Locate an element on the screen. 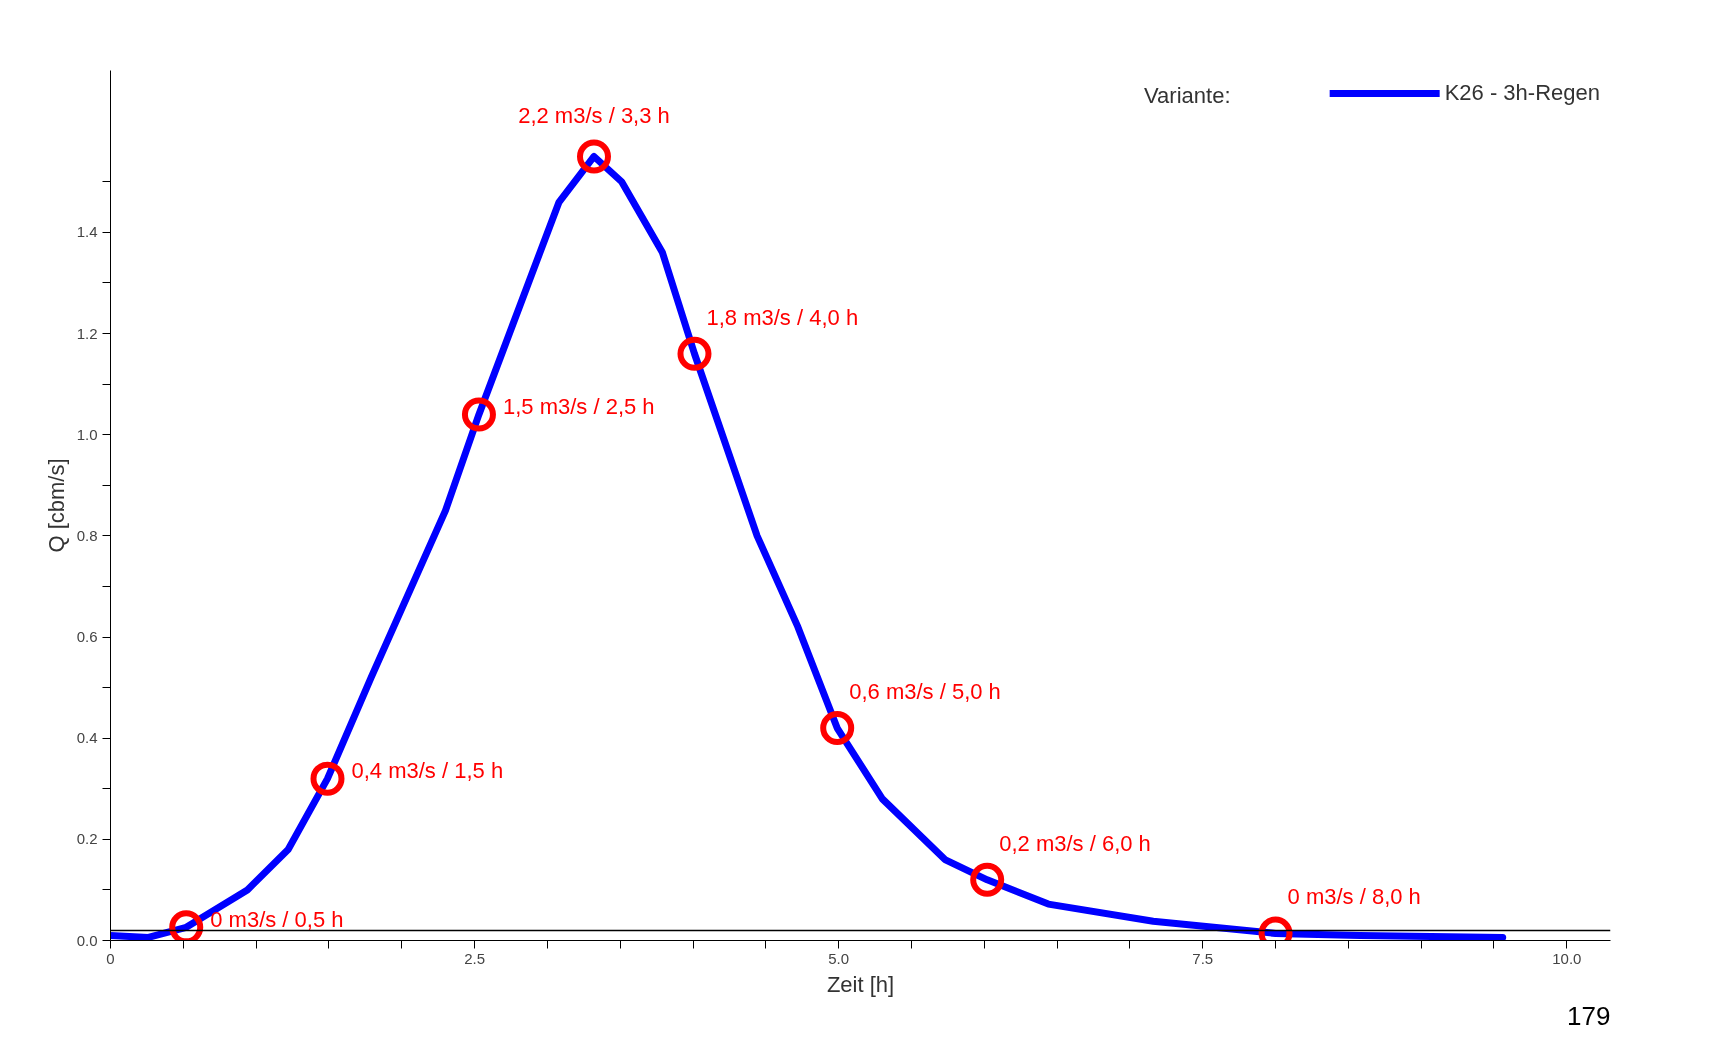  x-axis-title: Zeit [h] is located at coordinates (860, 984).